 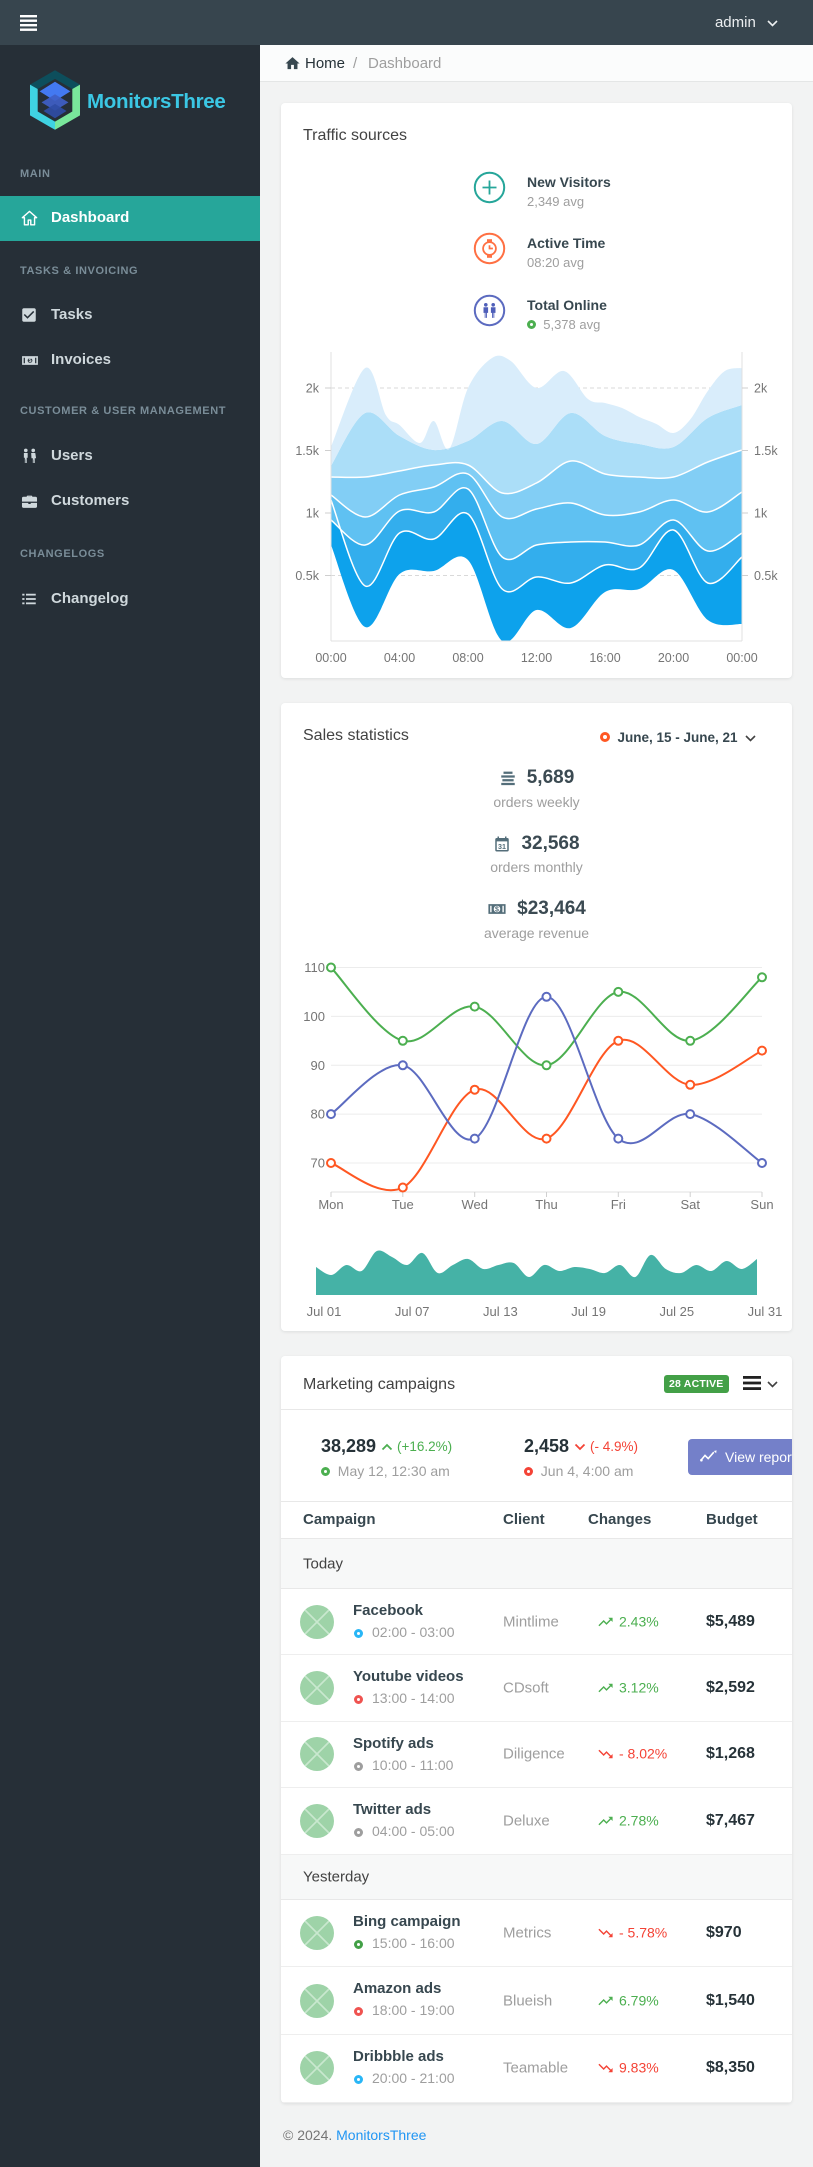 What do you see at coordinates (399, 658) in the screenshot?
I see `svg-text: 04:00` at bounding box center [399, 658].